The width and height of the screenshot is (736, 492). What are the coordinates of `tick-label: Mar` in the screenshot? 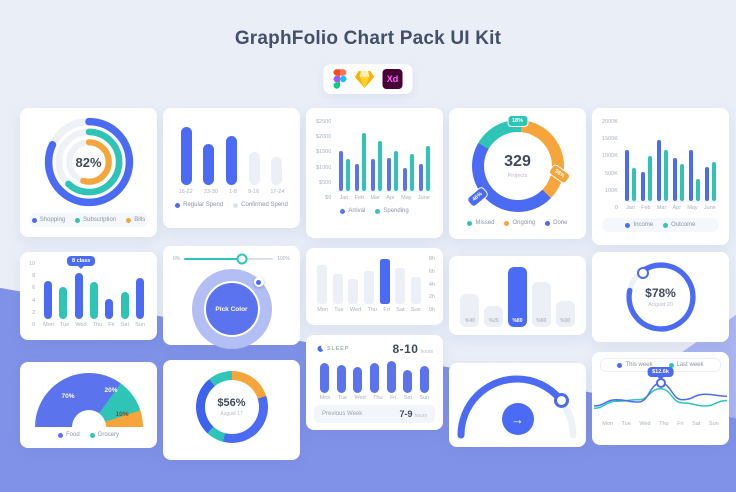 It's located at (375, 198).